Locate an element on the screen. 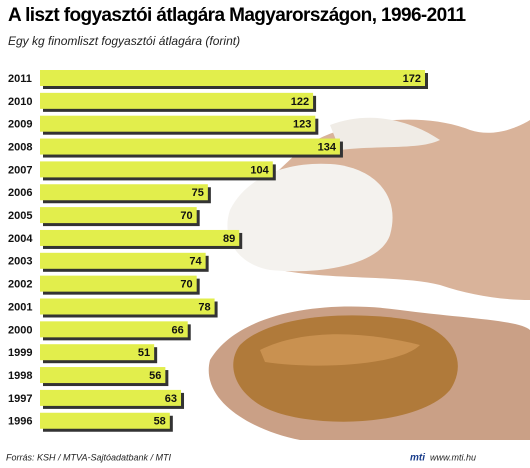 The image size is (530, 468). source: Forrás: KSH / MTVA-Sajtóadatbank / MTI is located at coordinates (89, 457).